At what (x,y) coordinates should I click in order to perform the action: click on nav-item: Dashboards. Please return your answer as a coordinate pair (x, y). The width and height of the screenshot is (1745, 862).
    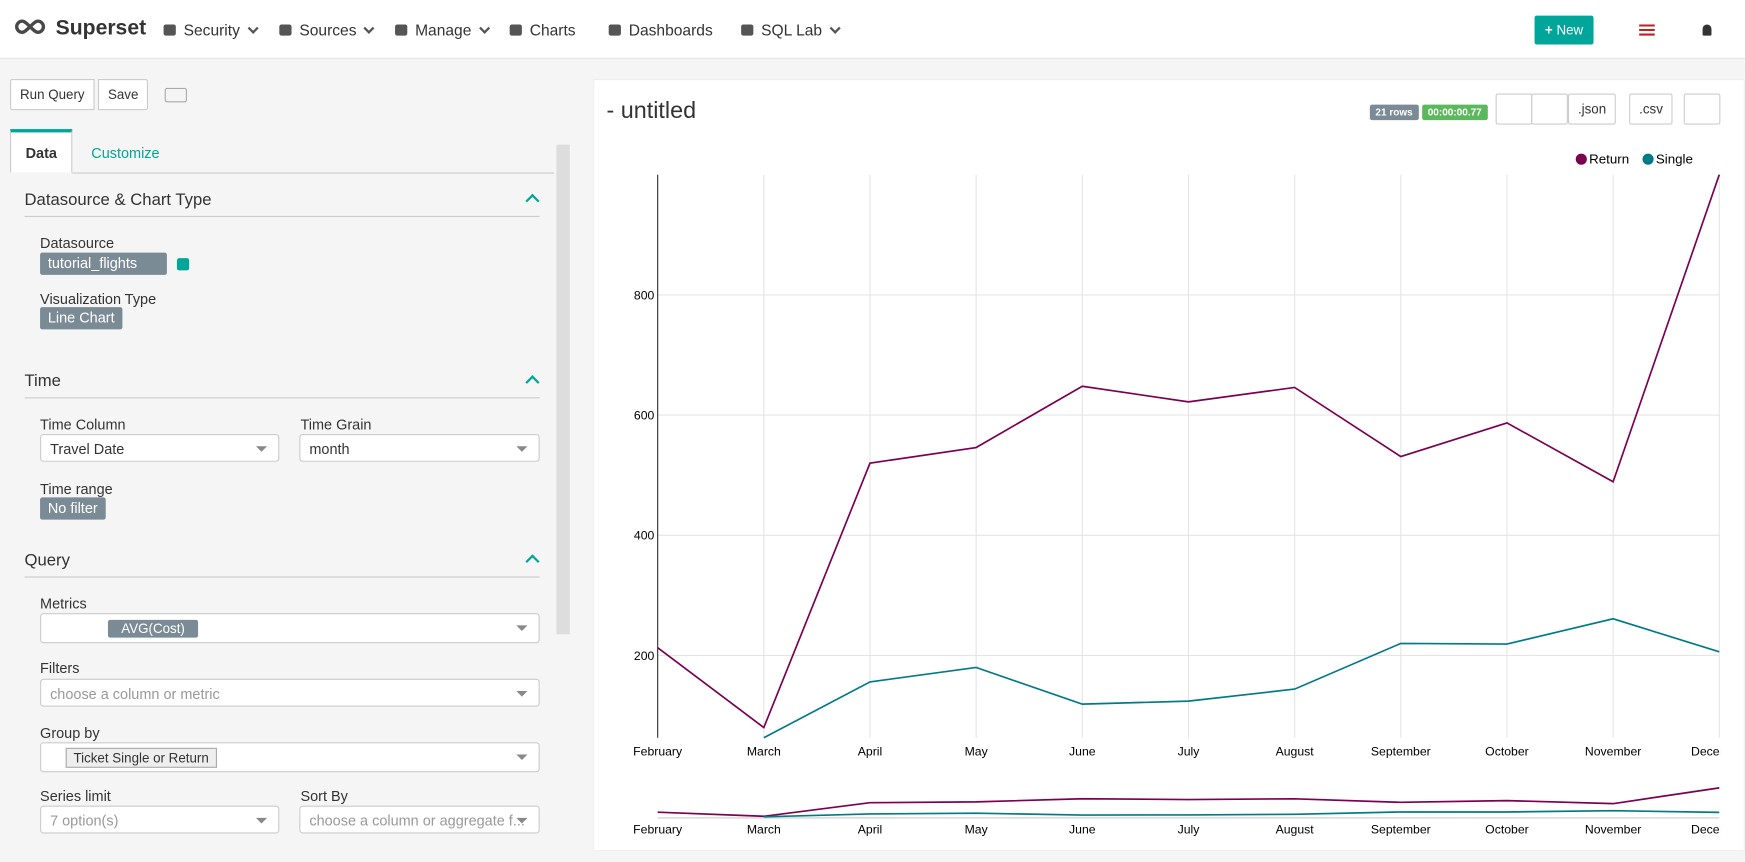
    Looking at the image, I should click on (660, 30).